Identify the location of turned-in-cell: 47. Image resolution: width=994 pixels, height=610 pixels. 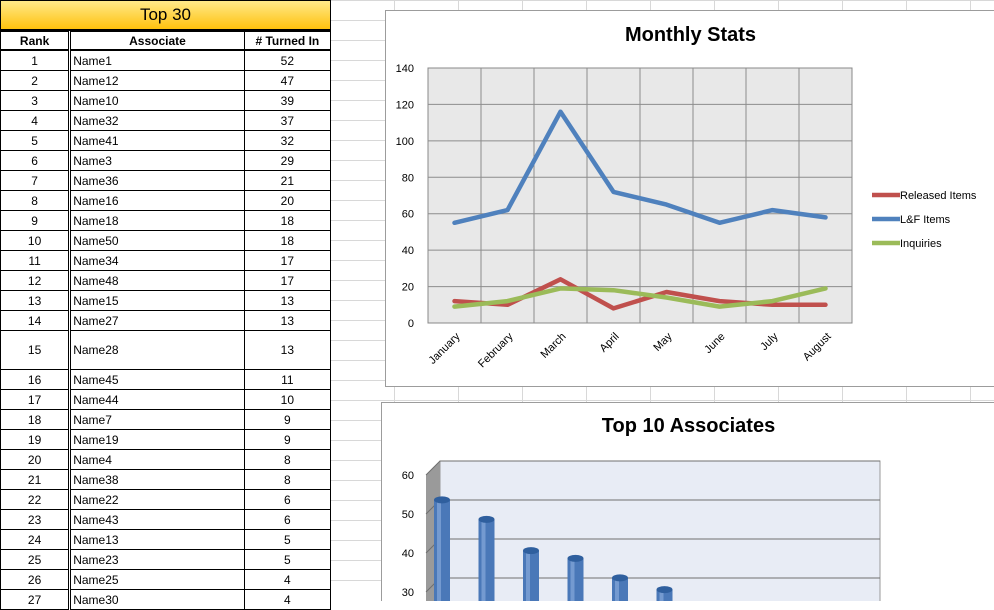
(287, 80).